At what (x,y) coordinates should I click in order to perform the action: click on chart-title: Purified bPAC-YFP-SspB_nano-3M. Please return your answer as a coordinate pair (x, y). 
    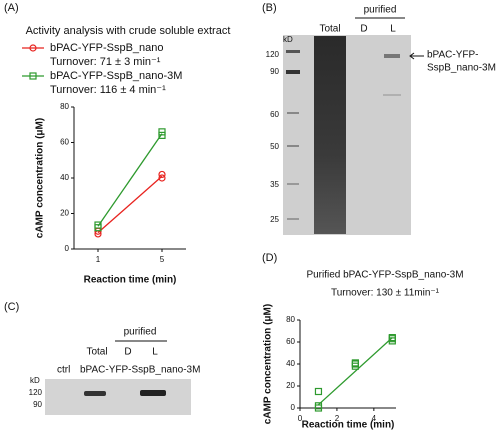
    Looking at the image, I should click on (384, 275).